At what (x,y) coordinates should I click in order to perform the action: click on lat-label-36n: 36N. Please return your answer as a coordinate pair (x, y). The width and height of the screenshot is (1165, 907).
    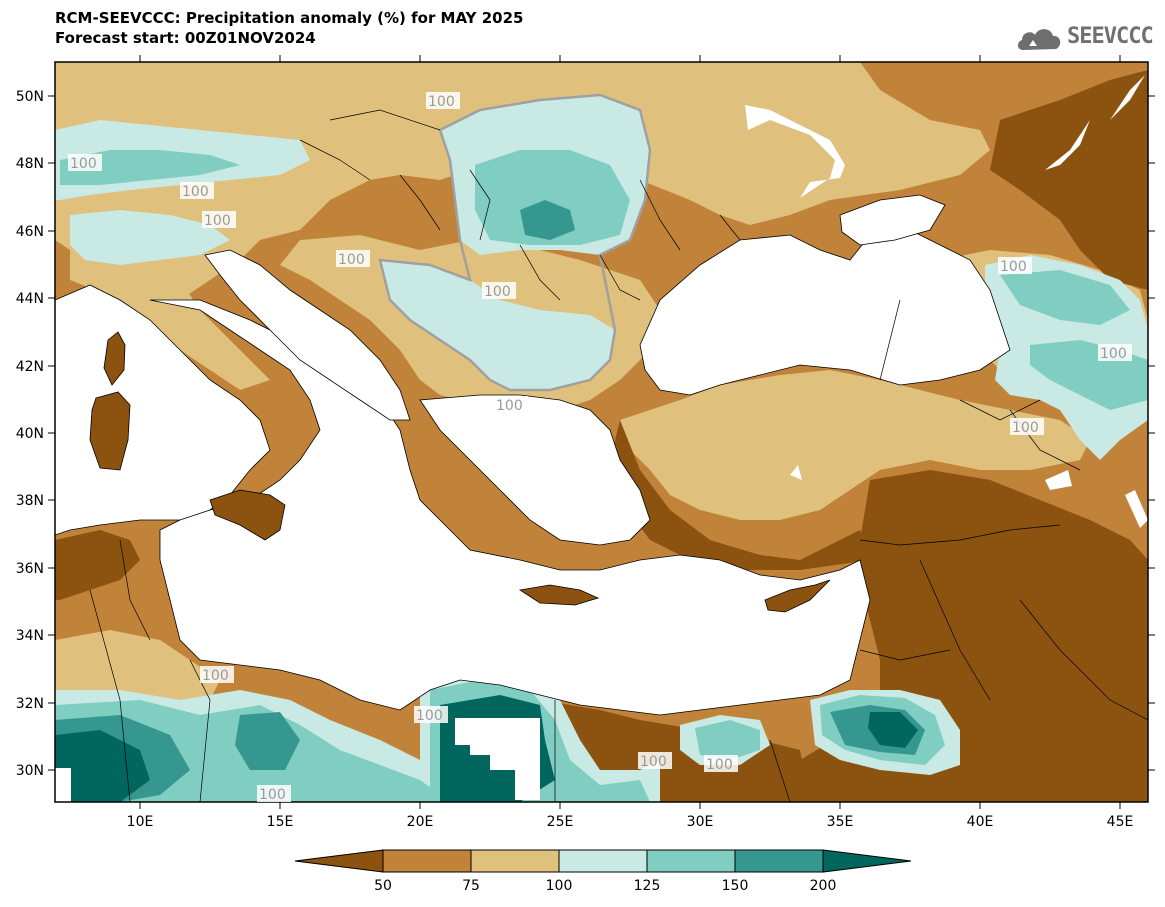
    Looking at the image, I should click on (30, 569).